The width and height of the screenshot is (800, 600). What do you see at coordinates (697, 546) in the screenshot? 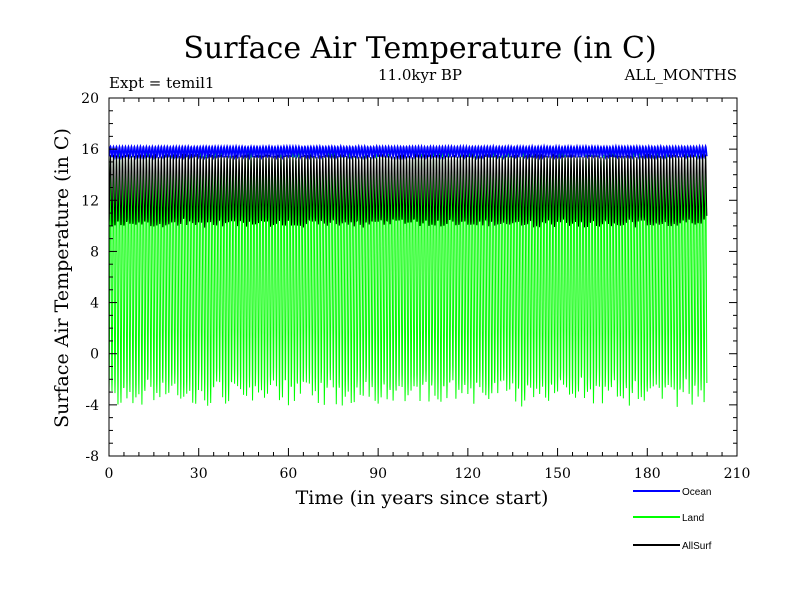
I see `legend-label-allsurf: AllSurf` at bounding box center [697, 546].